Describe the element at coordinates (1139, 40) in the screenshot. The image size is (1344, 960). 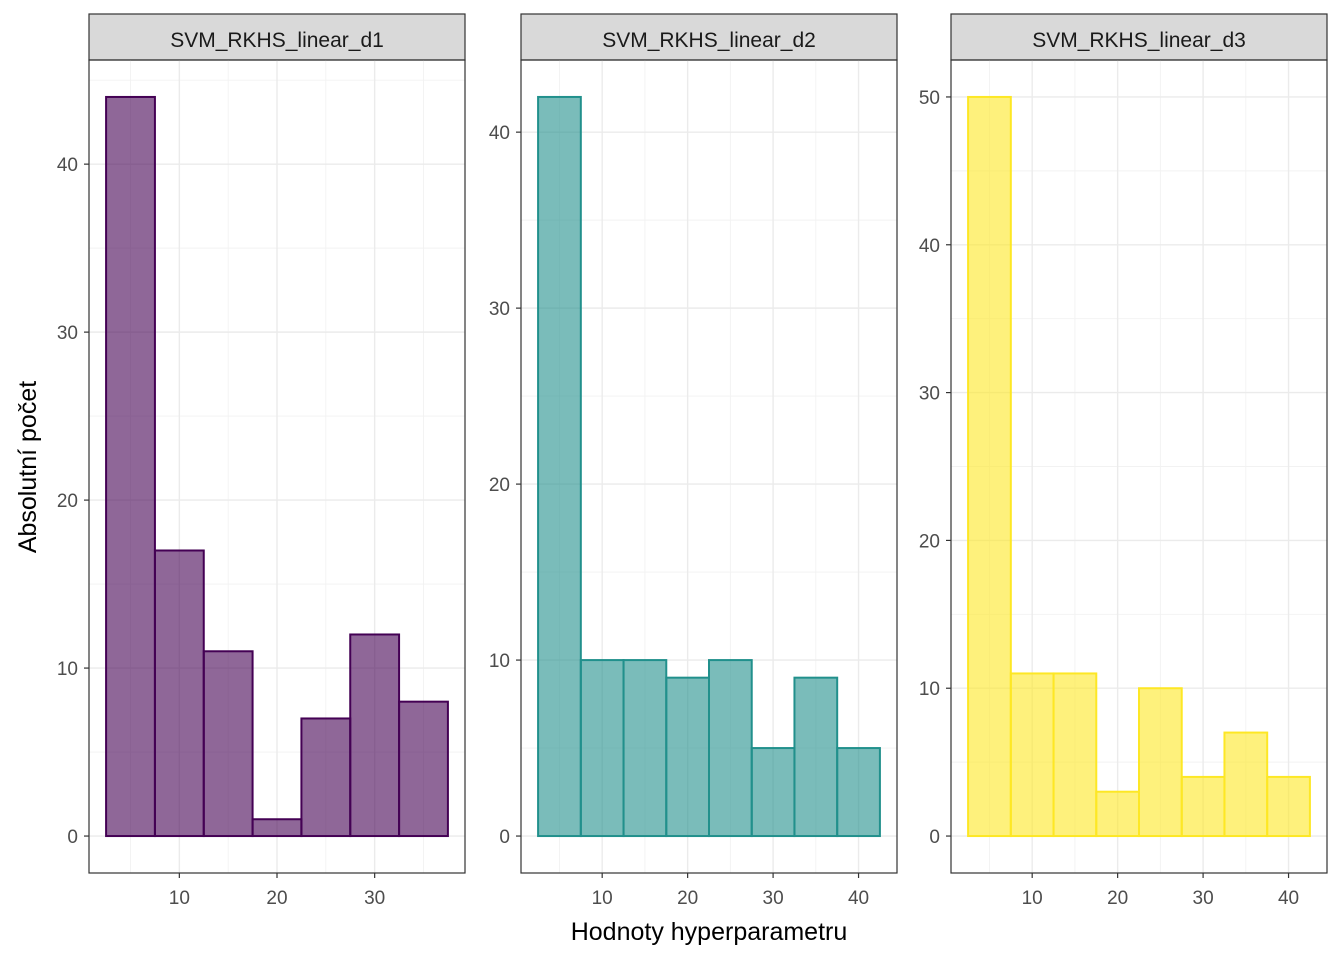
I see `facet-strip-label: SVM_RKHS_linear_d3` at that location.